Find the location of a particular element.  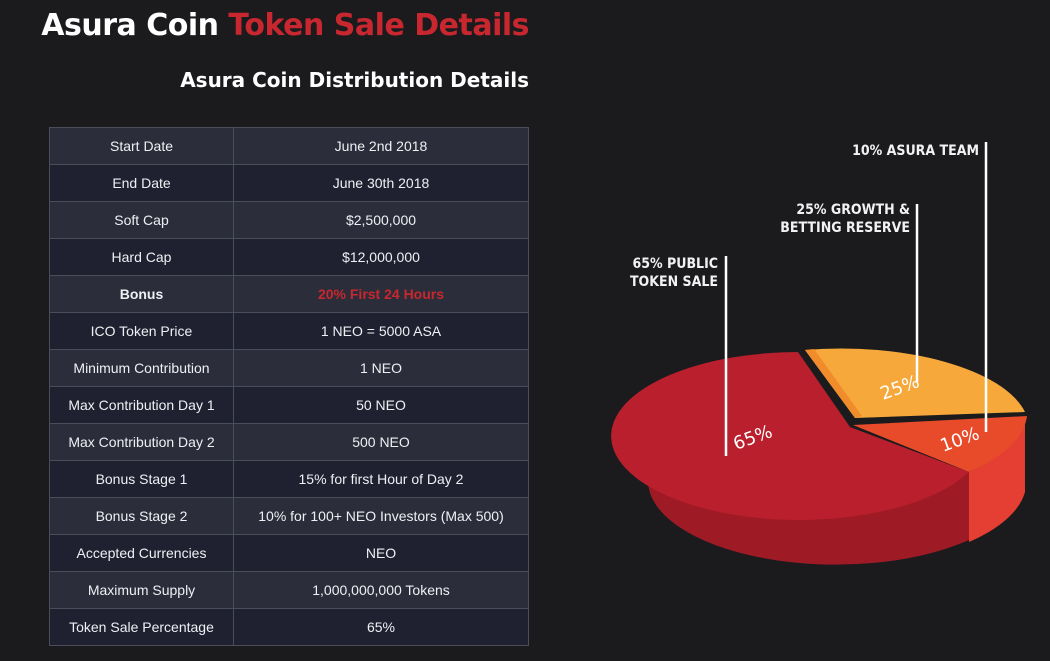

callout-growth-line2: BETTING RESERVE is located at coordinates (845, 228).